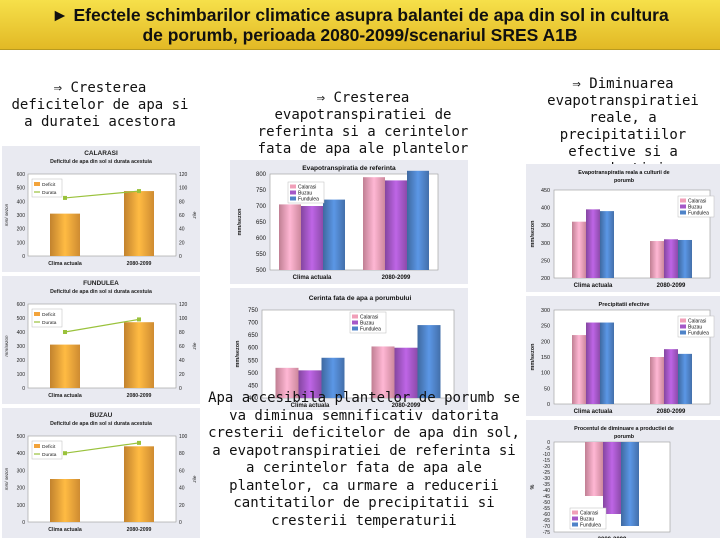 The height and width of the screenshot is (540, 720). Describe the element at coordinates (183, 305) in the screenshot. I see `y2-tick-label: 120` at that location.